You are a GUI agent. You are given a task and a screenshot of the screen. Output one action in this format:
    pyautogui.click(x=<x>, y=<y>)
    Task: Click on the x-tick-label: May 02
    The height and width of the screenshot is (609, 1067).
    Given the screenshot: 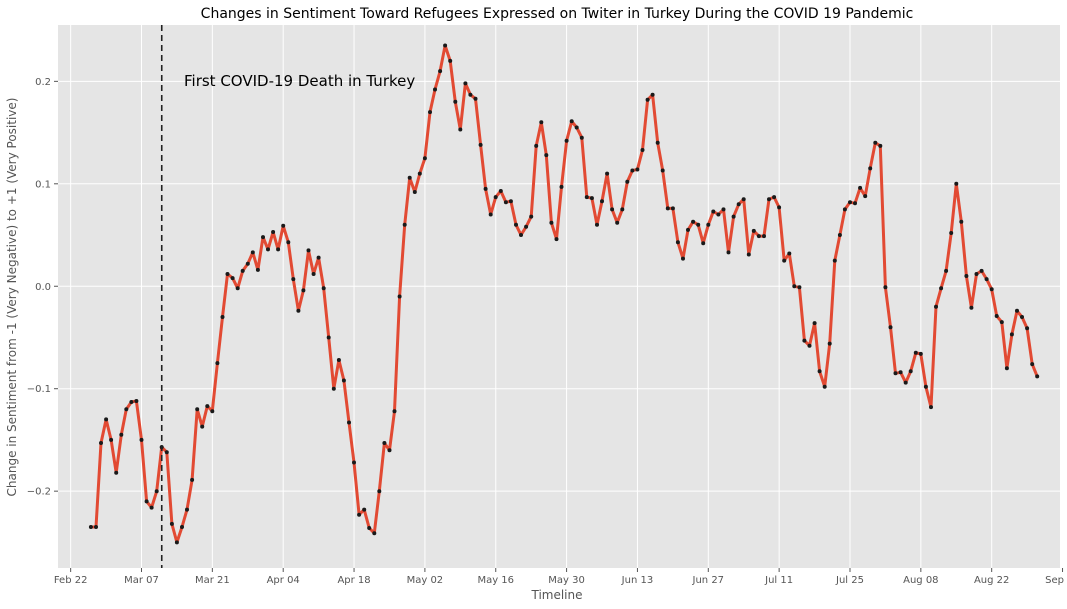 What is the action you would take?
    pyautogui.click(x=425, y=580)
    